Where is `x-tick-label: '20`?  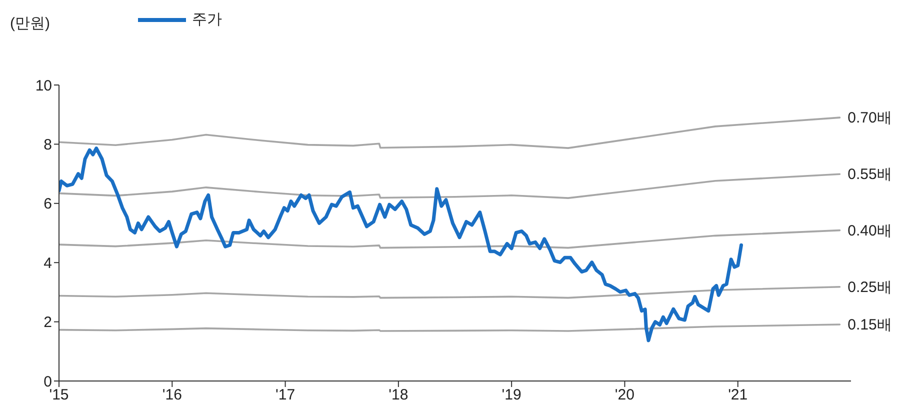 x-tick-label: '20 is located at coordinates (624, 395).